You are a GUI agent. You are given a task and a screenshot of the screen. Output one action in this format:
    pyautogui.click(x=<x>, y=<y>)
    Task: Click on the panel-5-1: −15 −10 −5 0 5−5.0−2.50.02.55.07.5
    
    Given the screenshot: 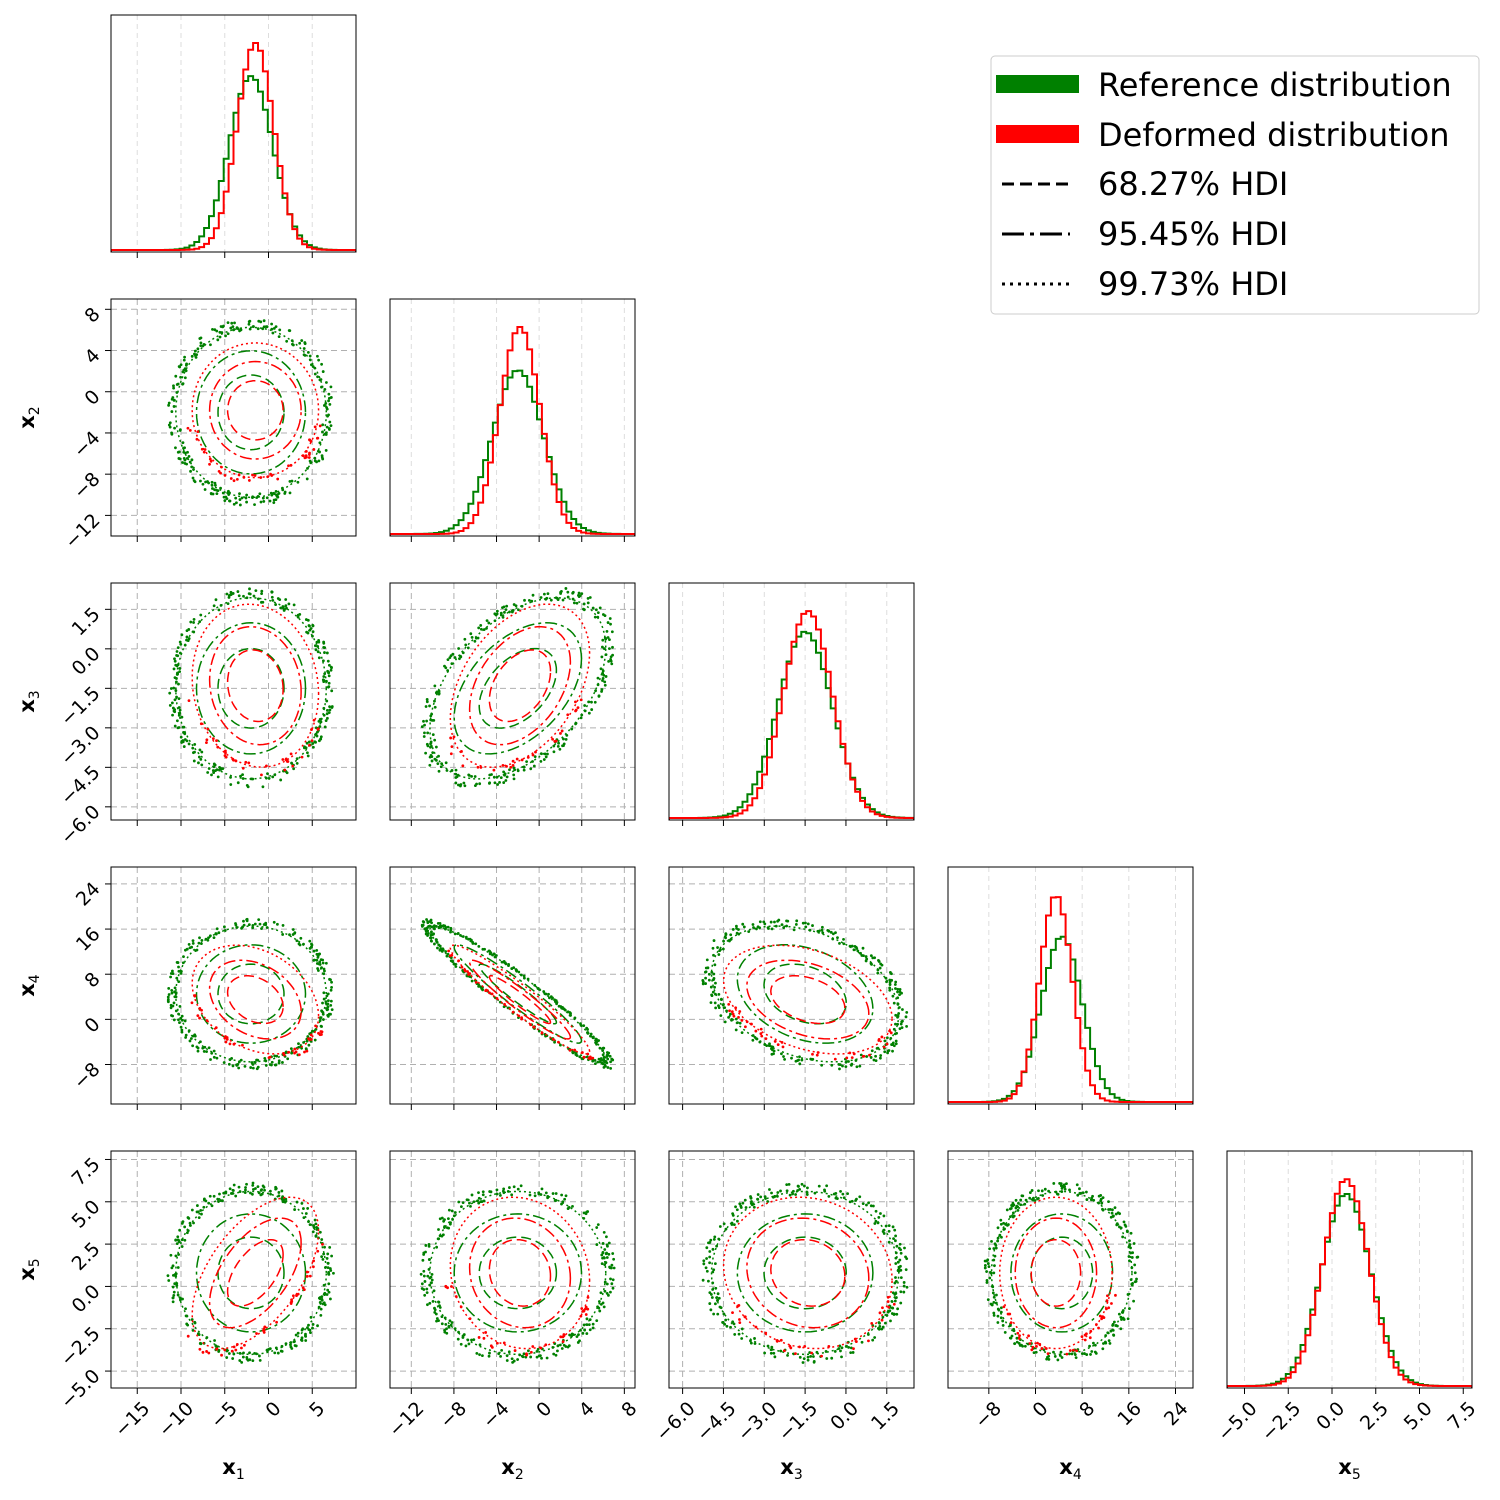 What is the action you would take?
    pyautogui.click(x=206, y=1296)
    